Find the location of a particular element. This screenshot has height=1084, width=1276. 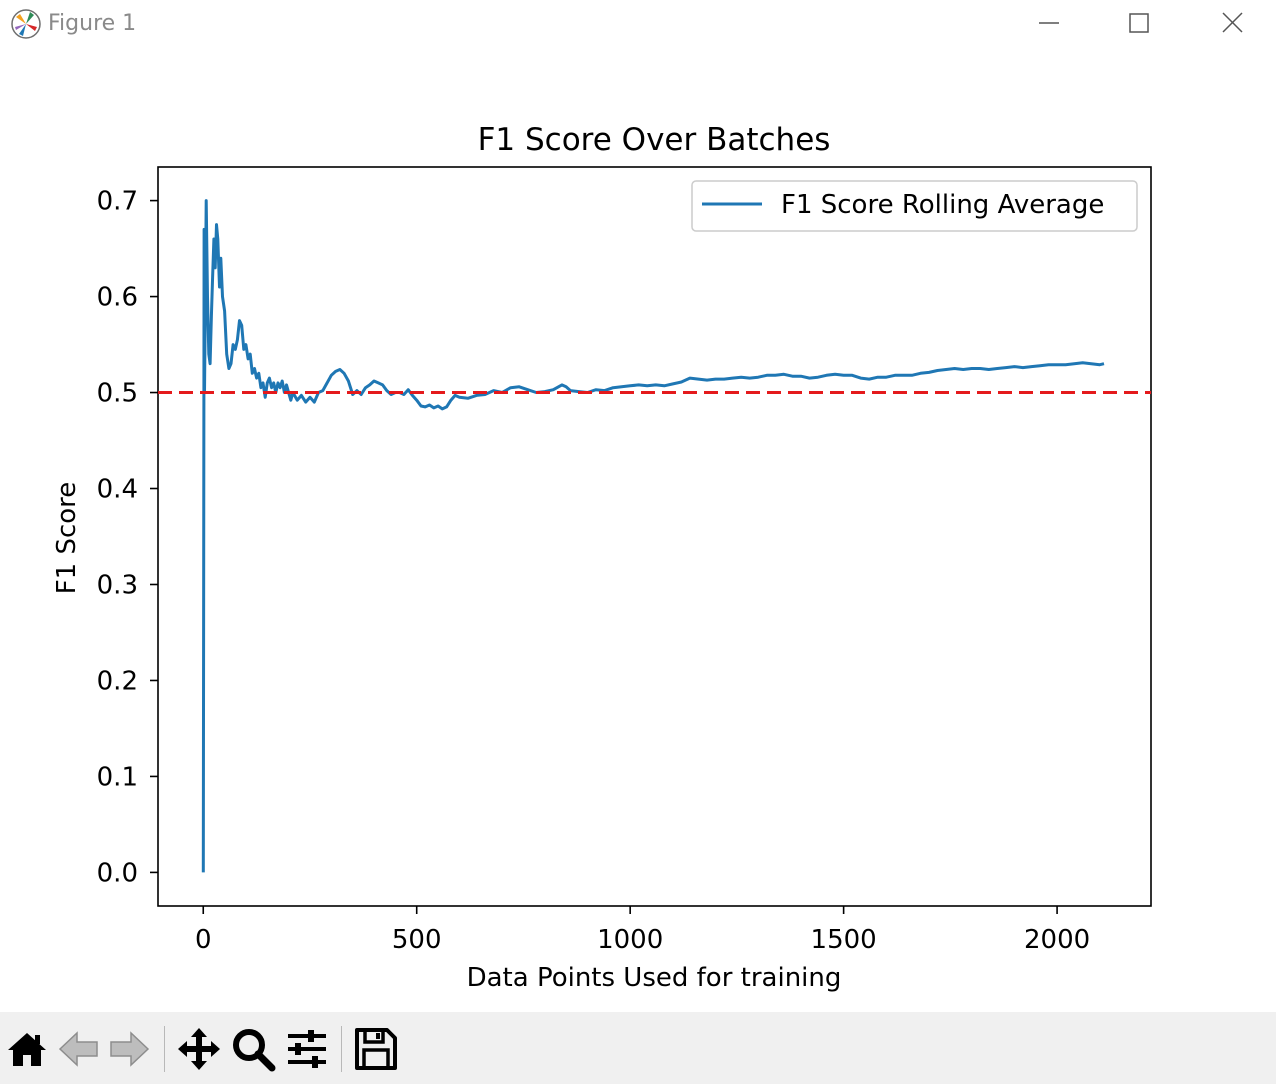

maximize-button is located at coordinates (1139, 24).